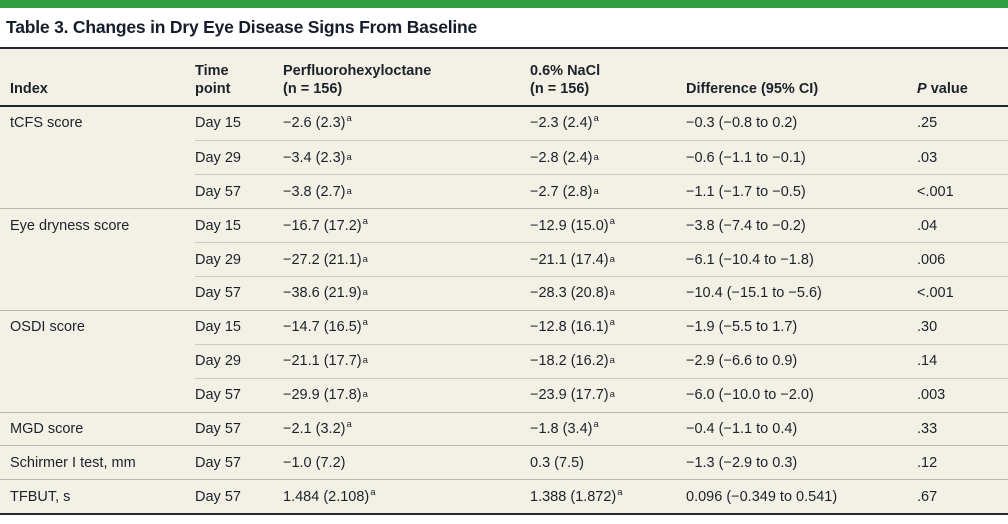  I want to click on cell-index: tCFS score, so click(46, 123).